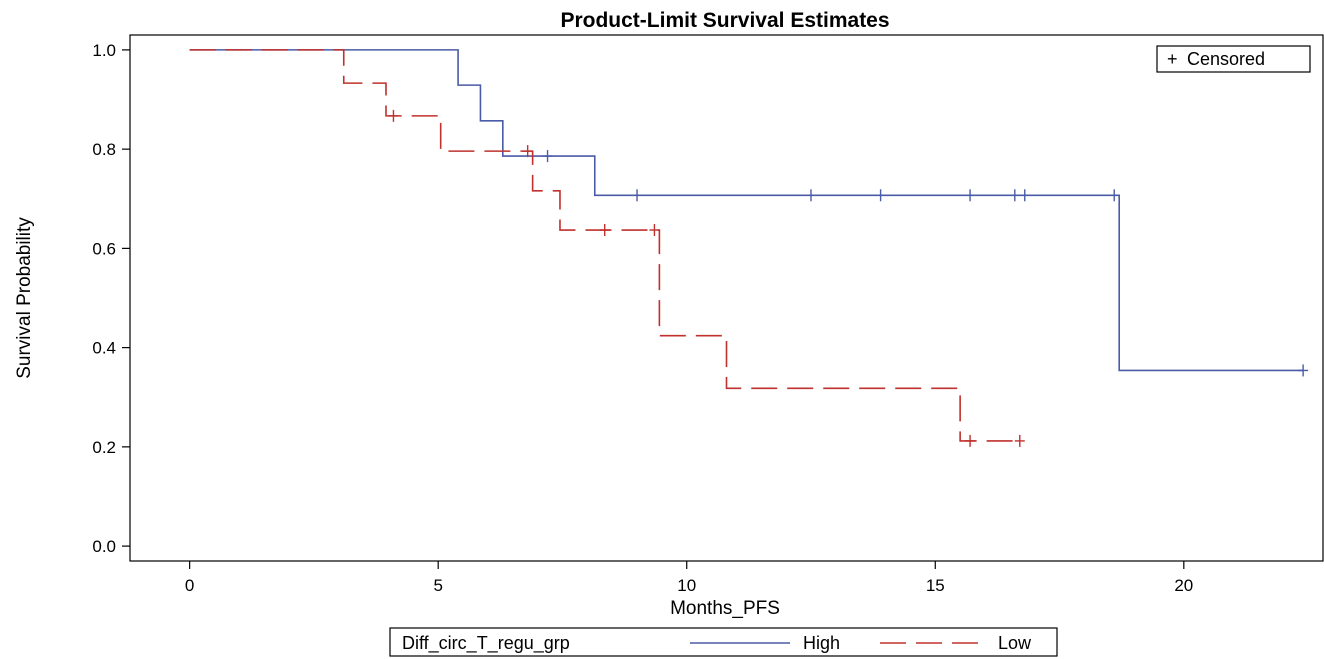 The width and height of the screenshot is (1324, 659). I want to click on x-tick-label: 5, so click(437, 585).